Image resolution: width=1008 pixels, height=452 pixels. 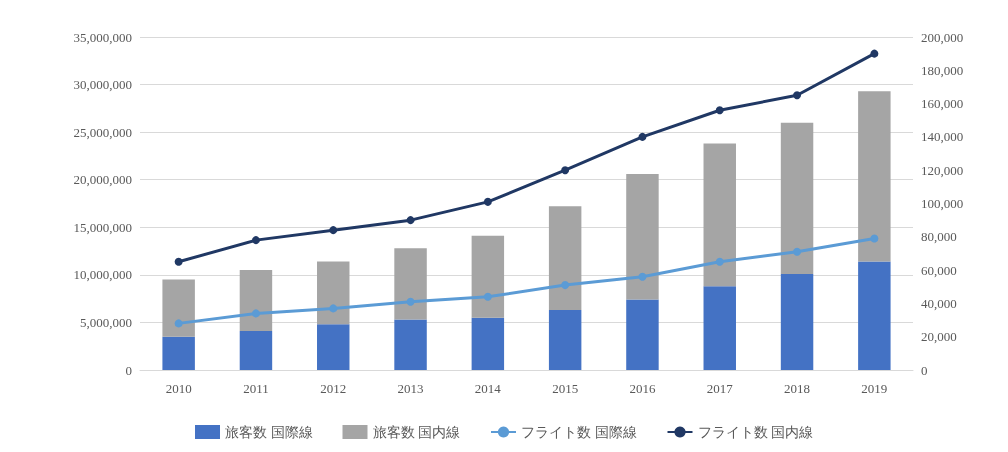 What do you see at coordinates (410, 388) in the screenshot?
I see `x-tick-label: 2013` at bounding box center [410, 388].